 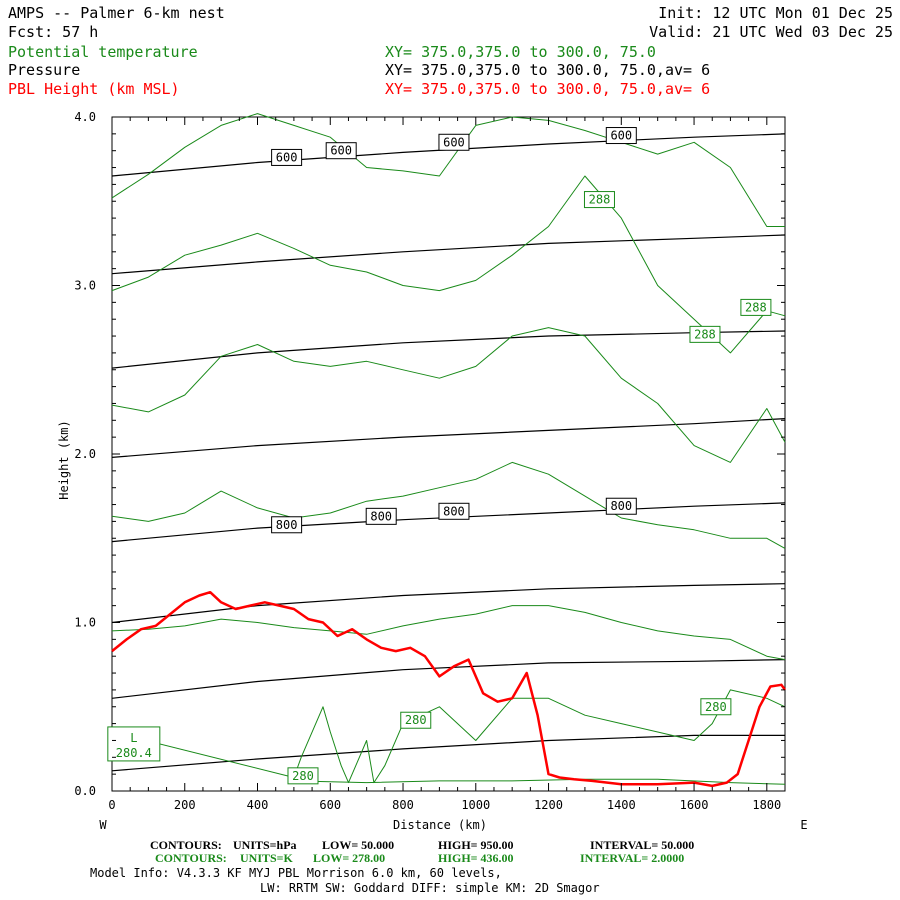 I want to click on y-tick-label-0: 0.0, so click(x=85, y=791).